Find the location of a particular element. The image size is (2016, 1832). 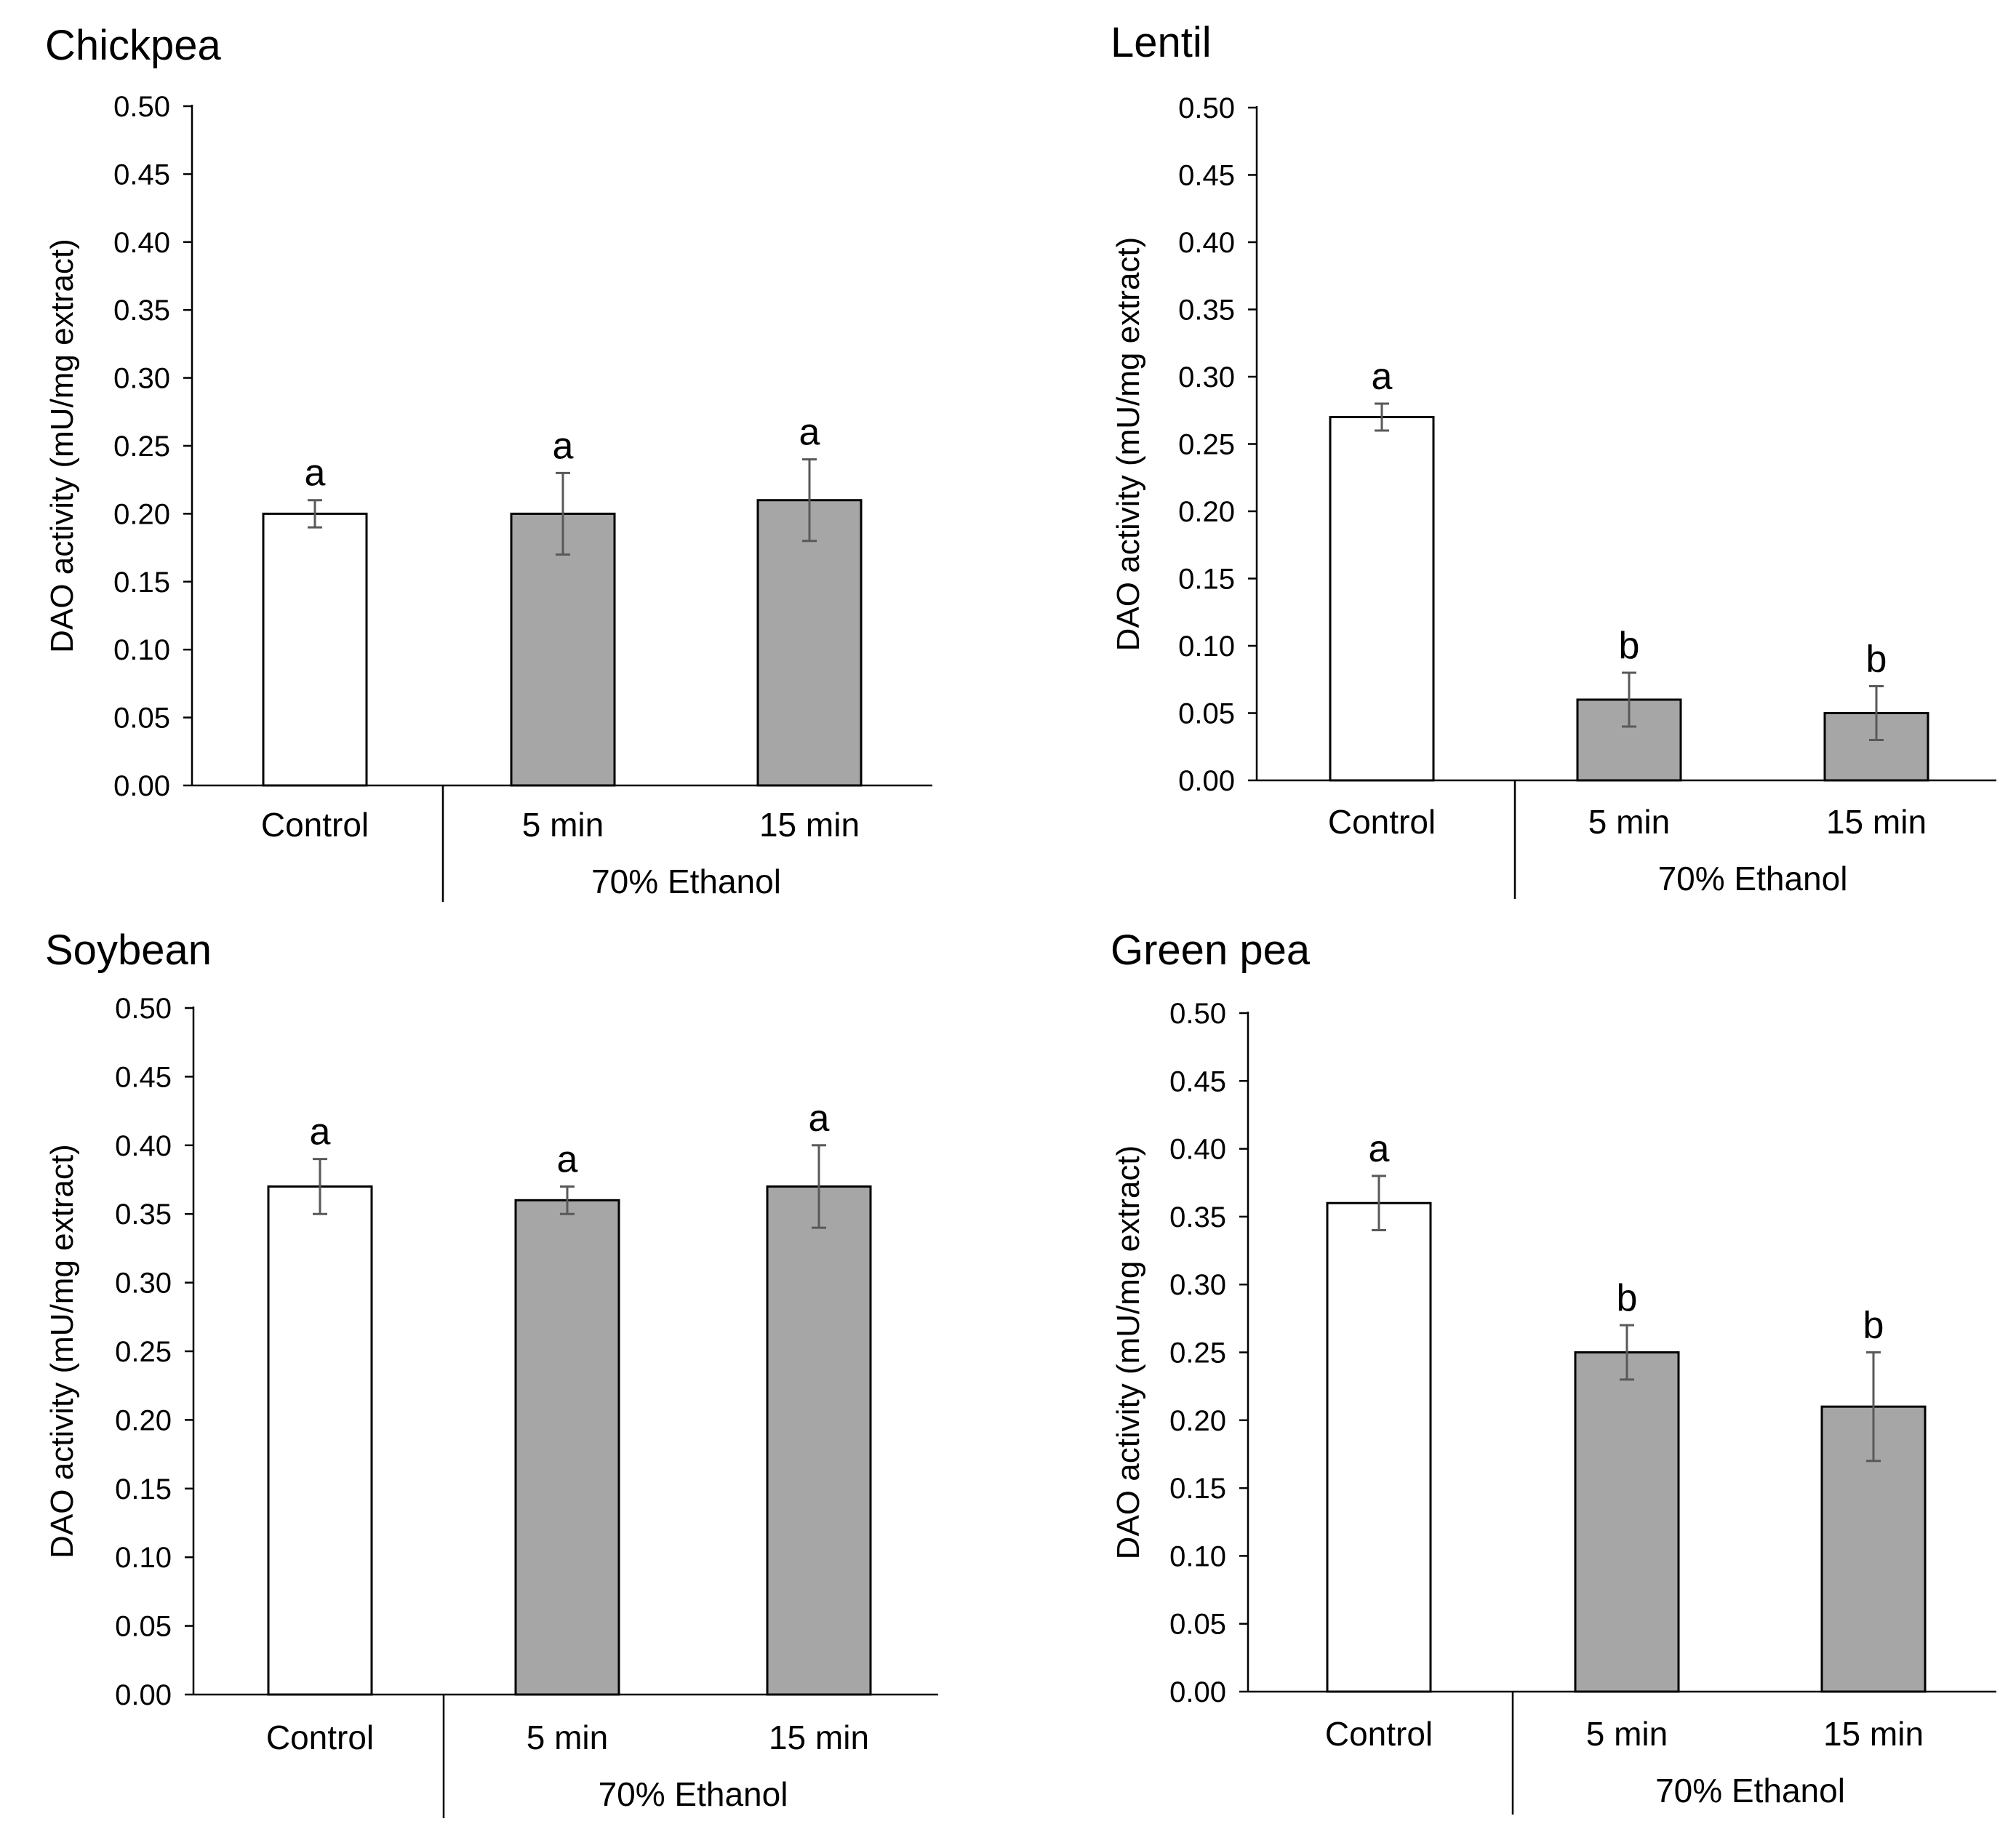

chart-title: Soybean is located at coordinates (128, 950).